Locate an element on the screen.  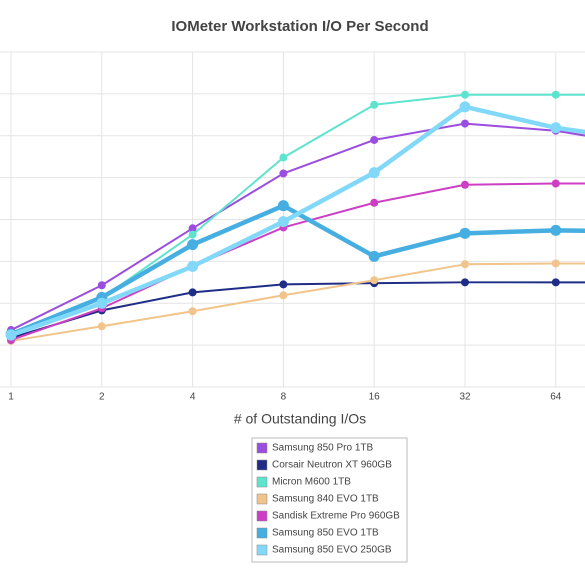
legend is located at coordinates (329, 500).